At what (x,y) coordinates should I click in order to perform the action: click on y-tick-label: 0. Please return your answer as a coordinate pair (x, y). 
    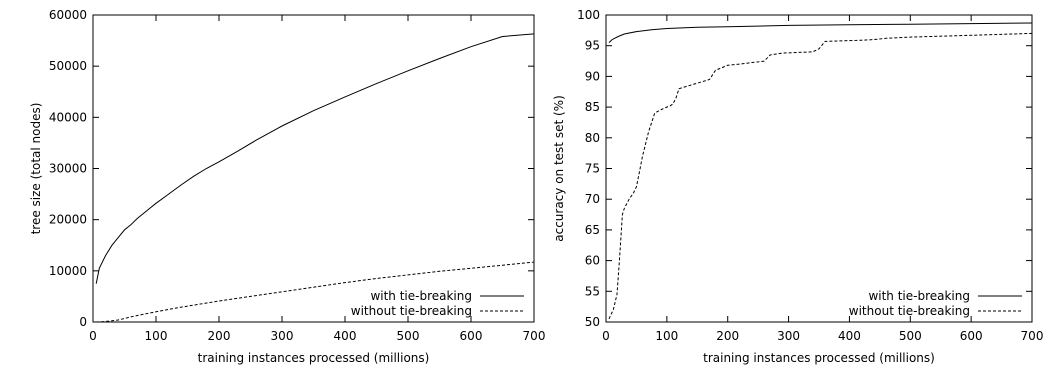
    Looking at the image, I should click on (83, 322).